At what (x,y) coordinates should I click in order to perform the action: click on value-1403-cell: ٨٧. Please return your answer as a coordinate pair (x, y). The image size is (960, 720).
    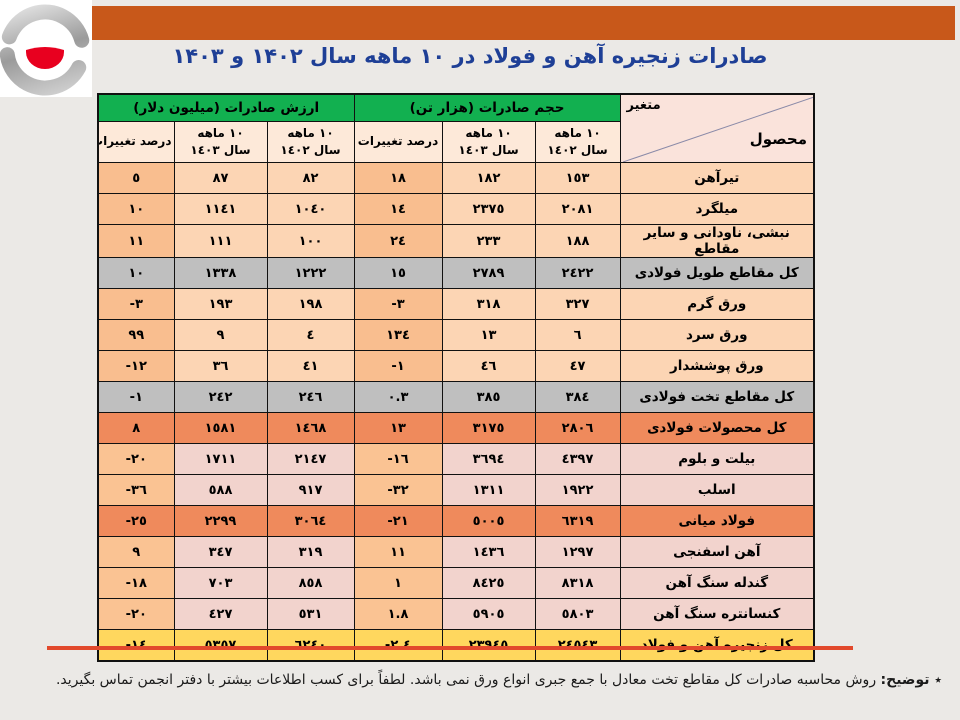
    Looking at the image, I should click on (220, 178).